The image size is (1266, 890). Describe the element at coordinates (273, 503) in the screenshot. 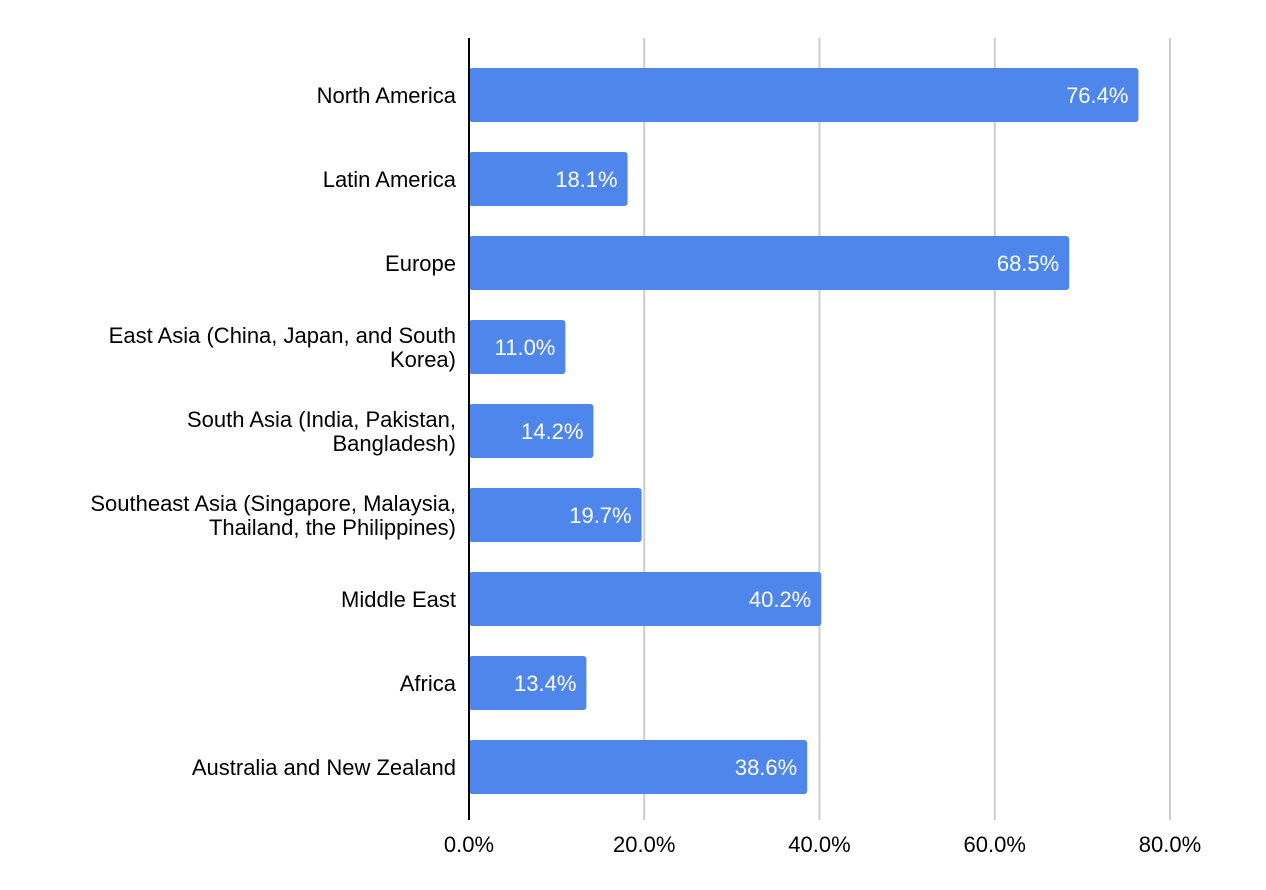

I see `category-label-line: Southeast Asia (Singapore, Malaysia,` at that location.